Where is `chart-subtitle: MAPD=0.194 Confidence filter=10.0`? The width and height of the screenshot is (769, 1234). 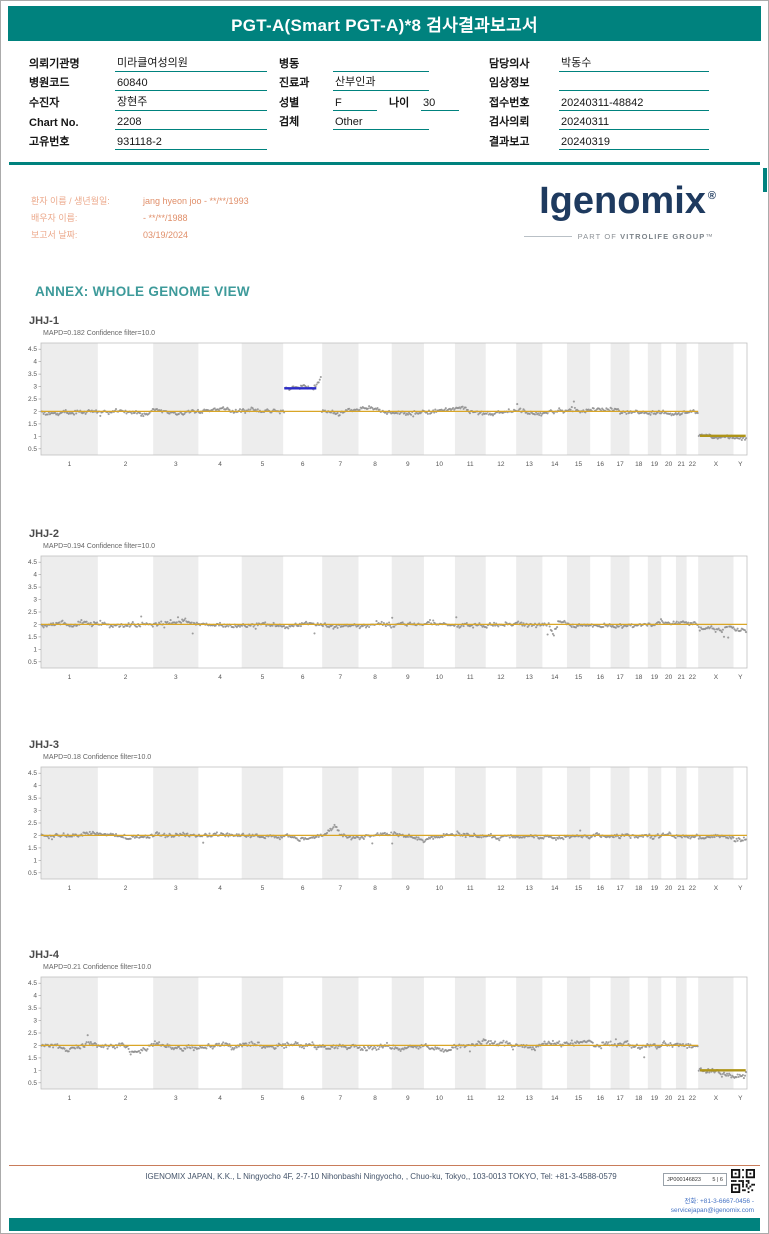
chart-subtitle: MAPD=0.194 Confidence filter=10.0 is located at coordinates (99, 546).